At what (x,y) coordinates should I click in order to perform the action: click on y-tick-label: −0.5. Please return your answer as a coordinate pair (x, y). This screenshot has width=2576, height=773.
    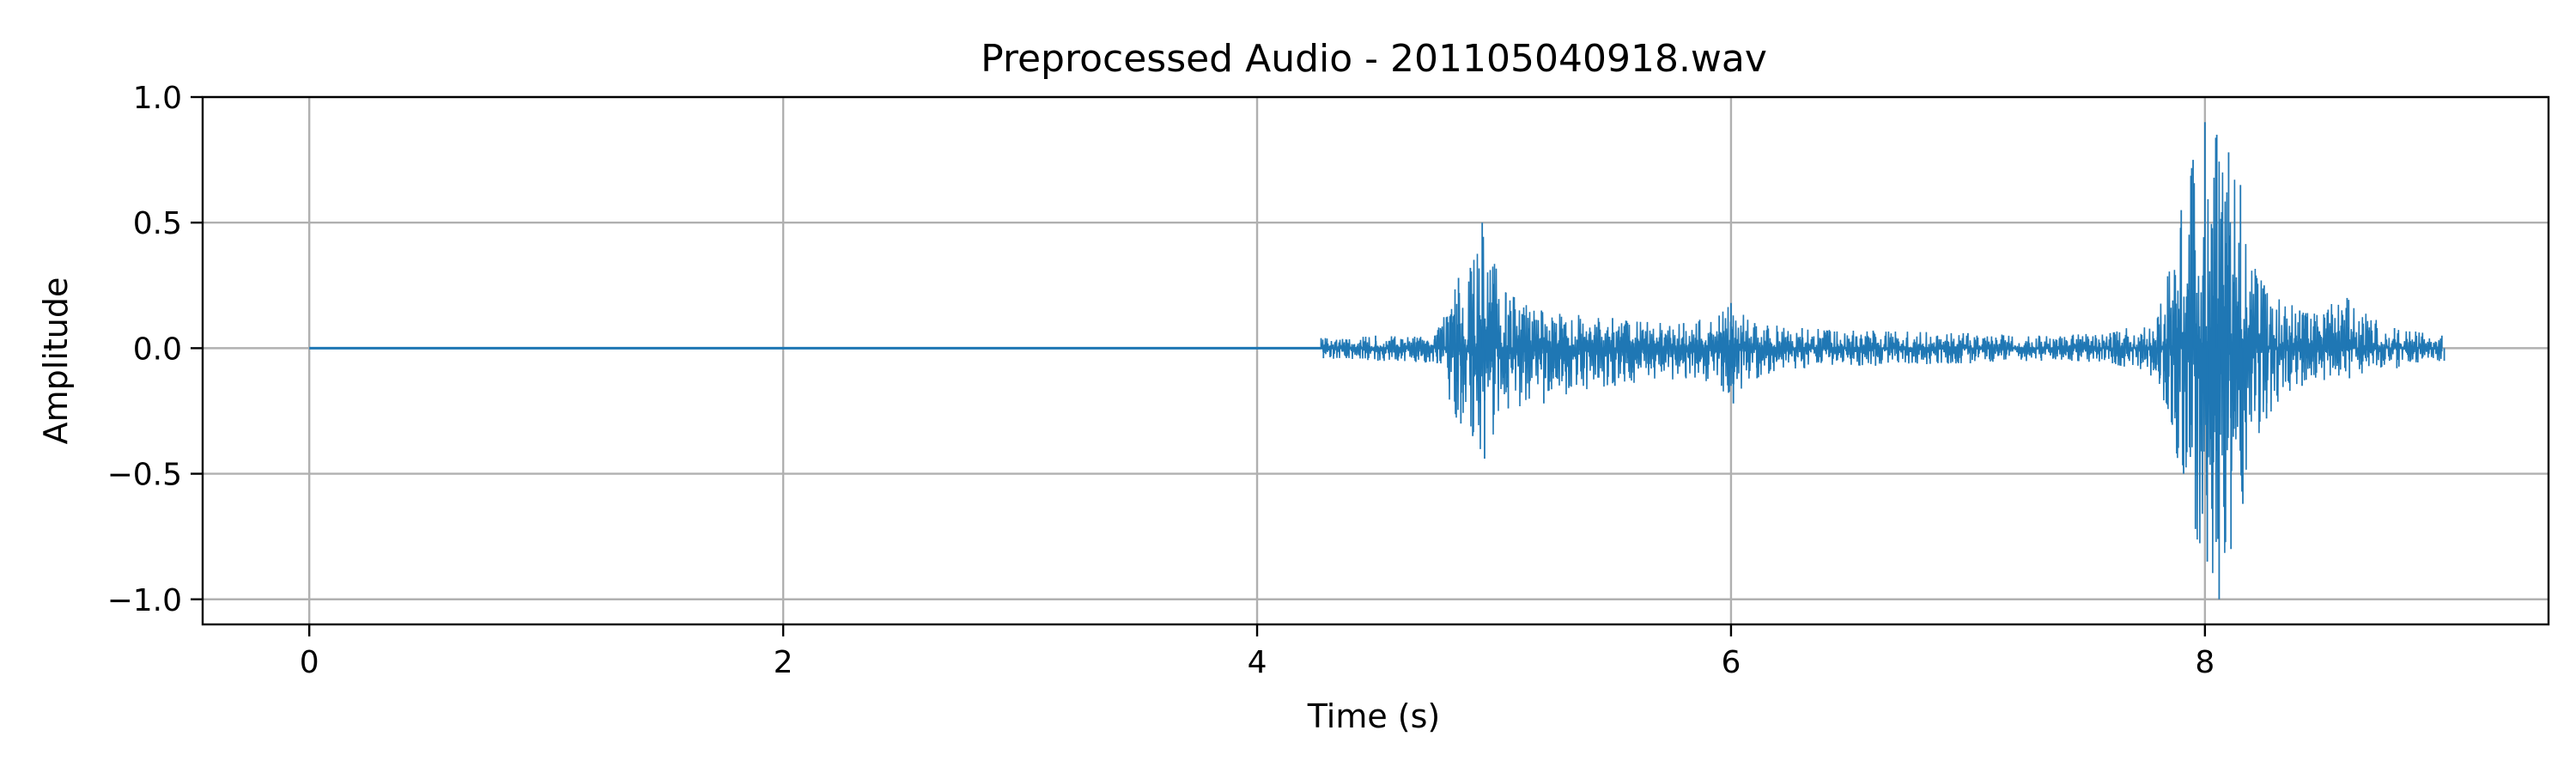
    Looking at the image, I should click on (144, 475).